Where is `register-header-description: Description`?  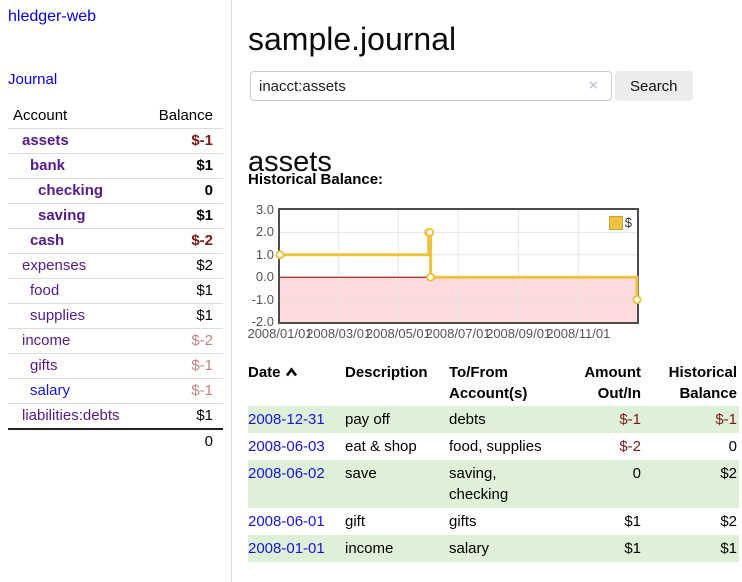
register-header-description: Description is located at coordinates (386, 372).